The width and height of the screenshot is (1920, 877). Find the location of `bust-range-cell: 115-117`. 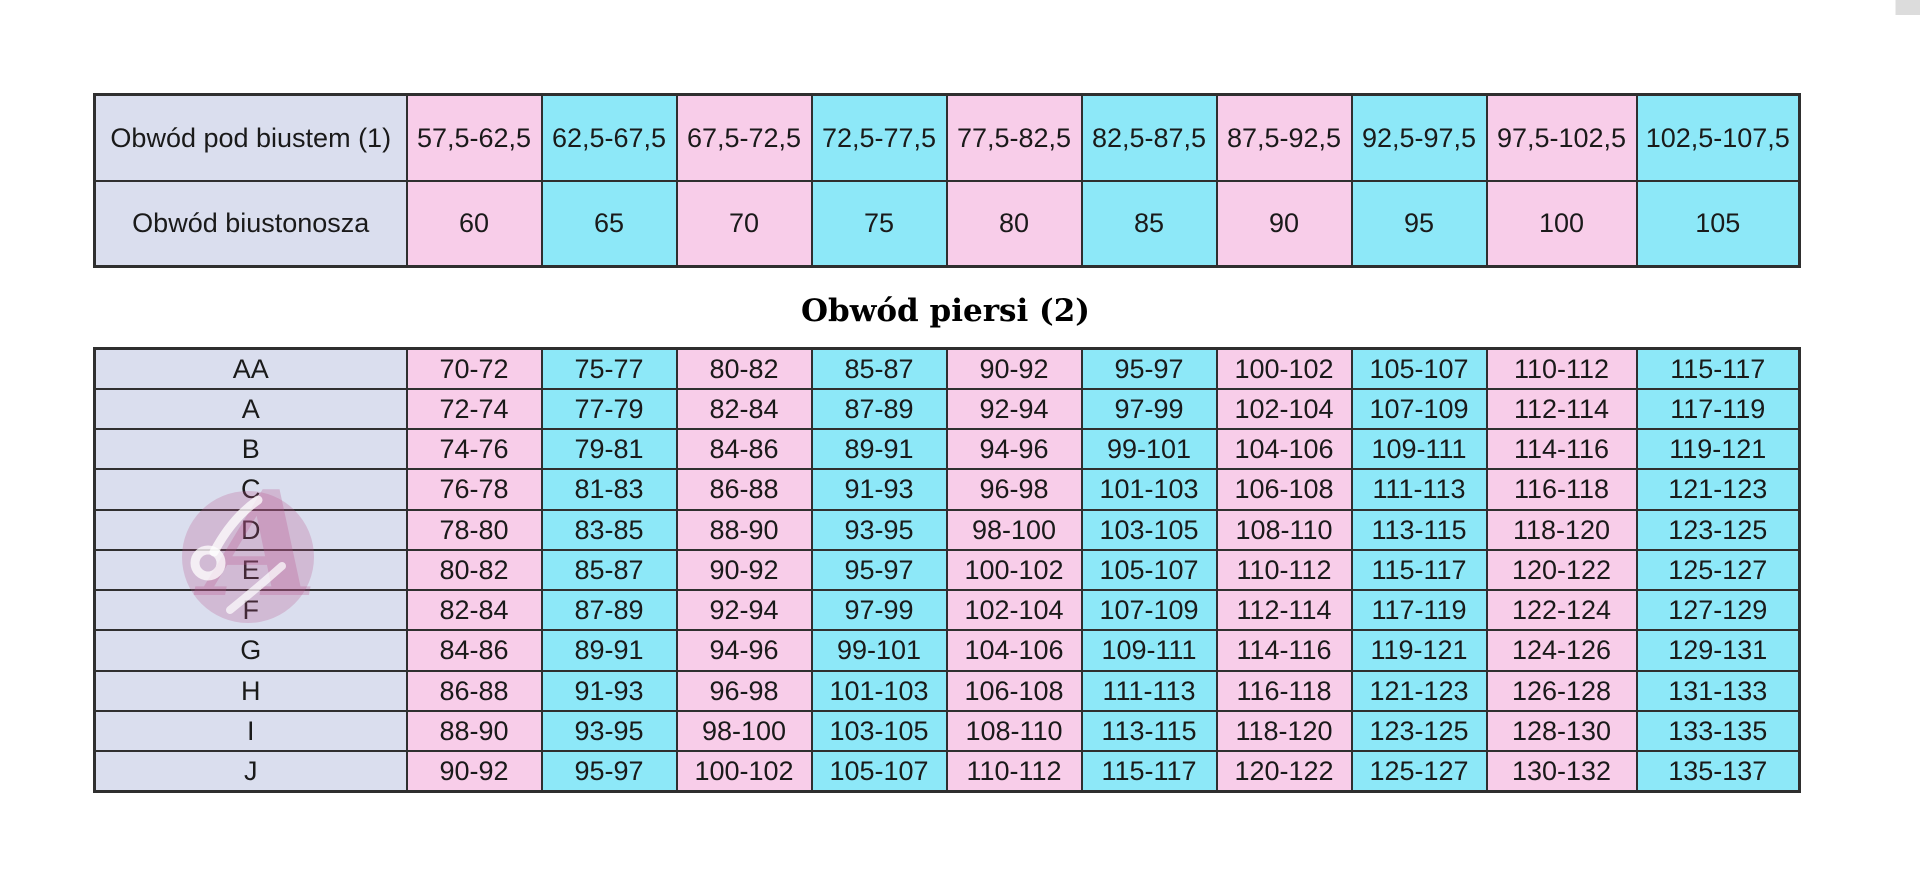

bust-range-cell: 115-117 is located at coordinates (1149, 771).